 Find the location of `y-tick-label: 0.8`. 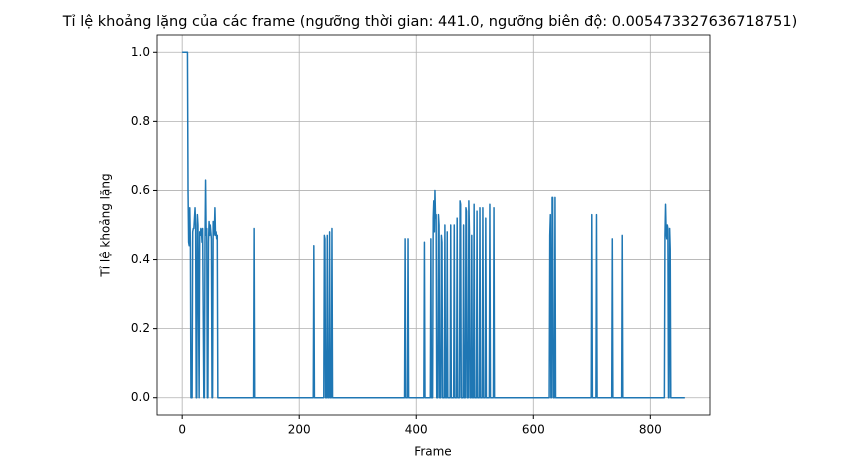

y-tick-label: 0.8 is located at coordinates (140, 121).